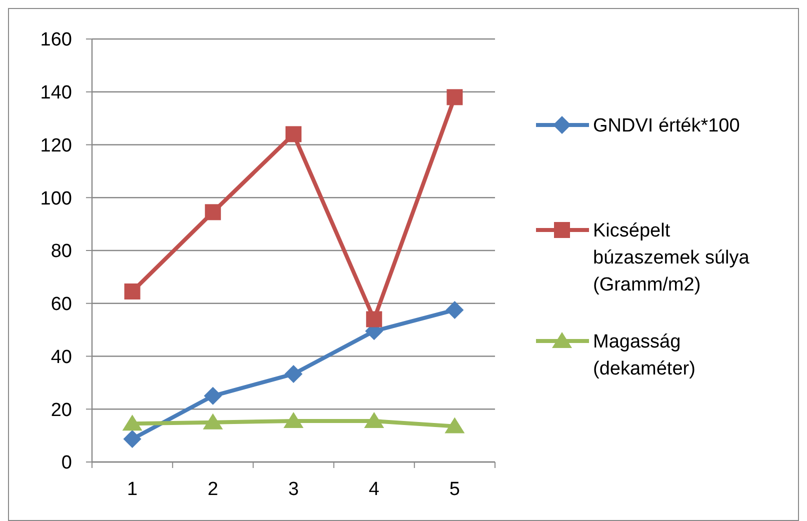 The width and height of the screenshot is (807, 521). What do you see at coordinates (61, 251) in the screenshot?
I see `y-tick-label: 80` at bounding box center [61, 251].